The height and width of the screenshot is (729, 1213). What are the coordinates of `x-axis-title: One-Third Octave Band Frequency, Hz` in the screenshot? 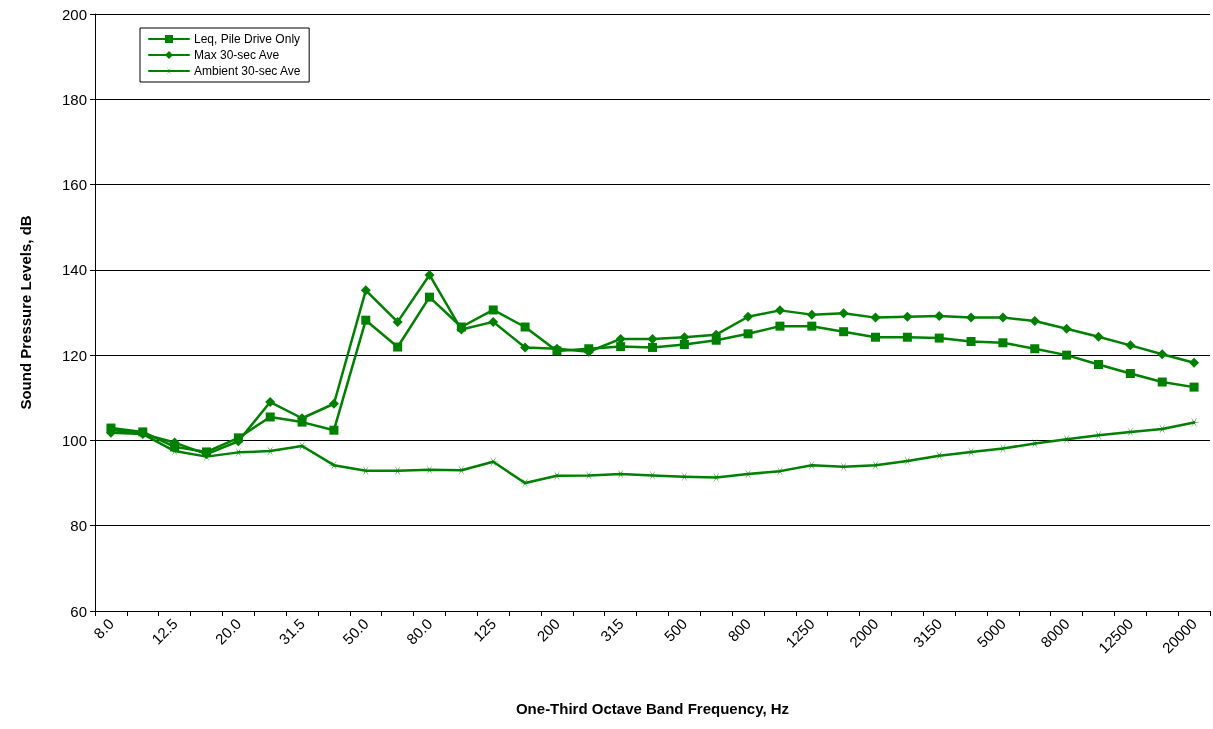 It's located at (652, 708).